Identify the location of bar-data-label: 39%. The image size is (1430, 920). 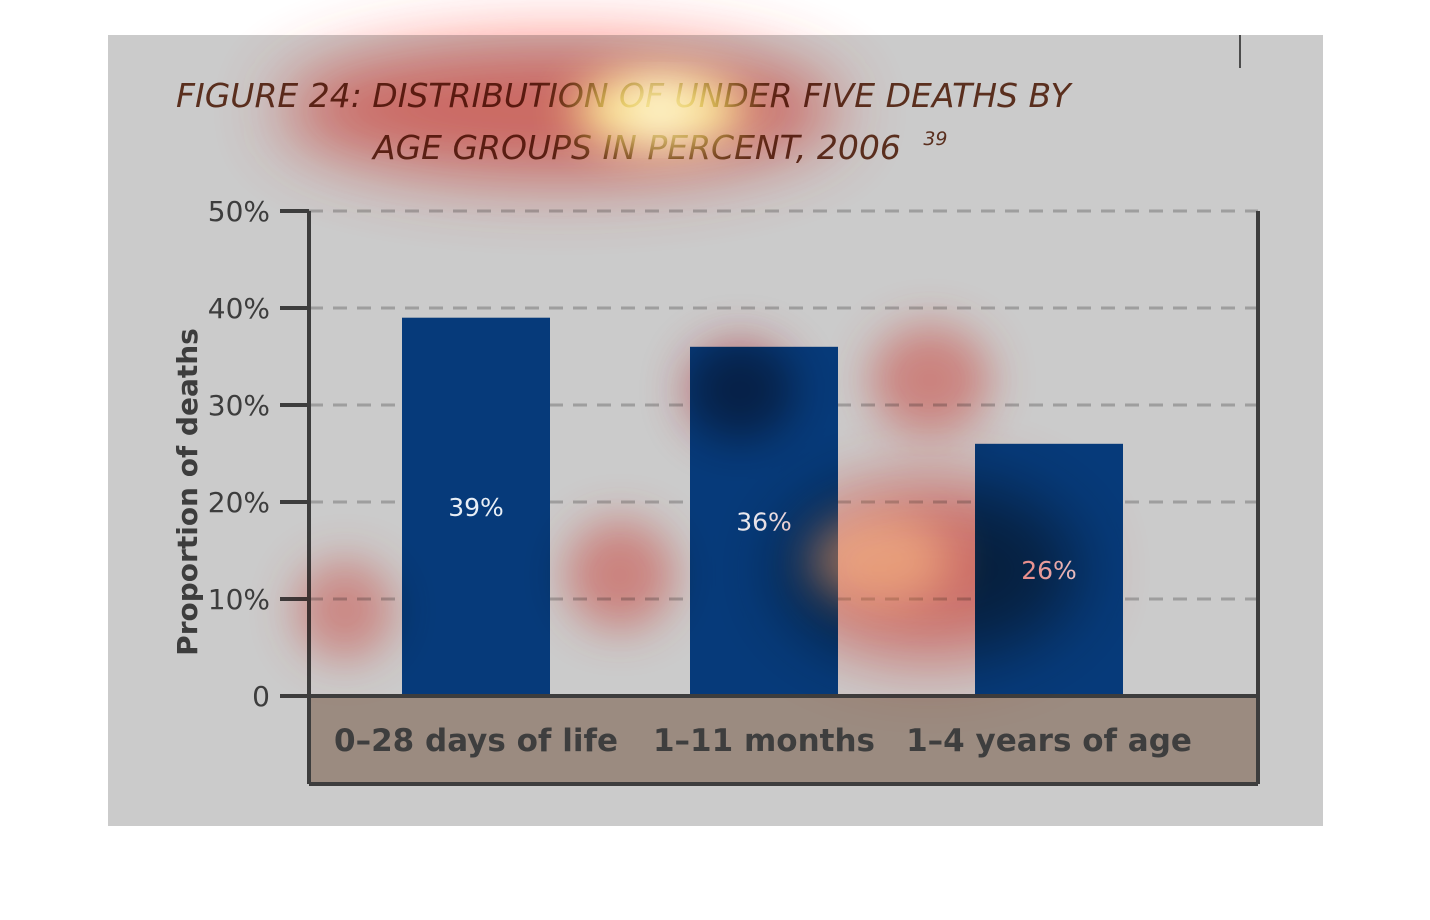
(476, 507).